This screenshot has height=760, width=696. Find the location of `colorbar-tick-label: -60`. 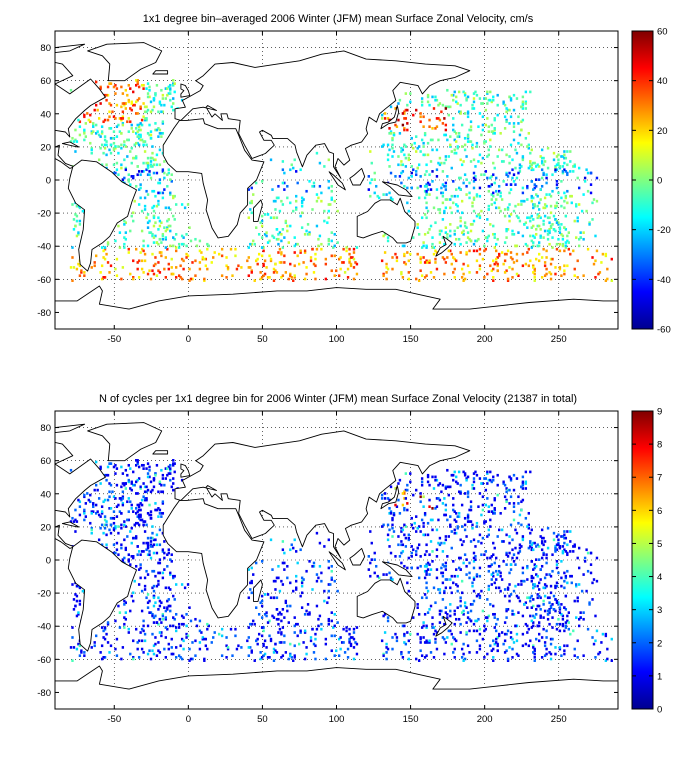

colorbar-tick-label: -60 is located at coordinates (664, 330).